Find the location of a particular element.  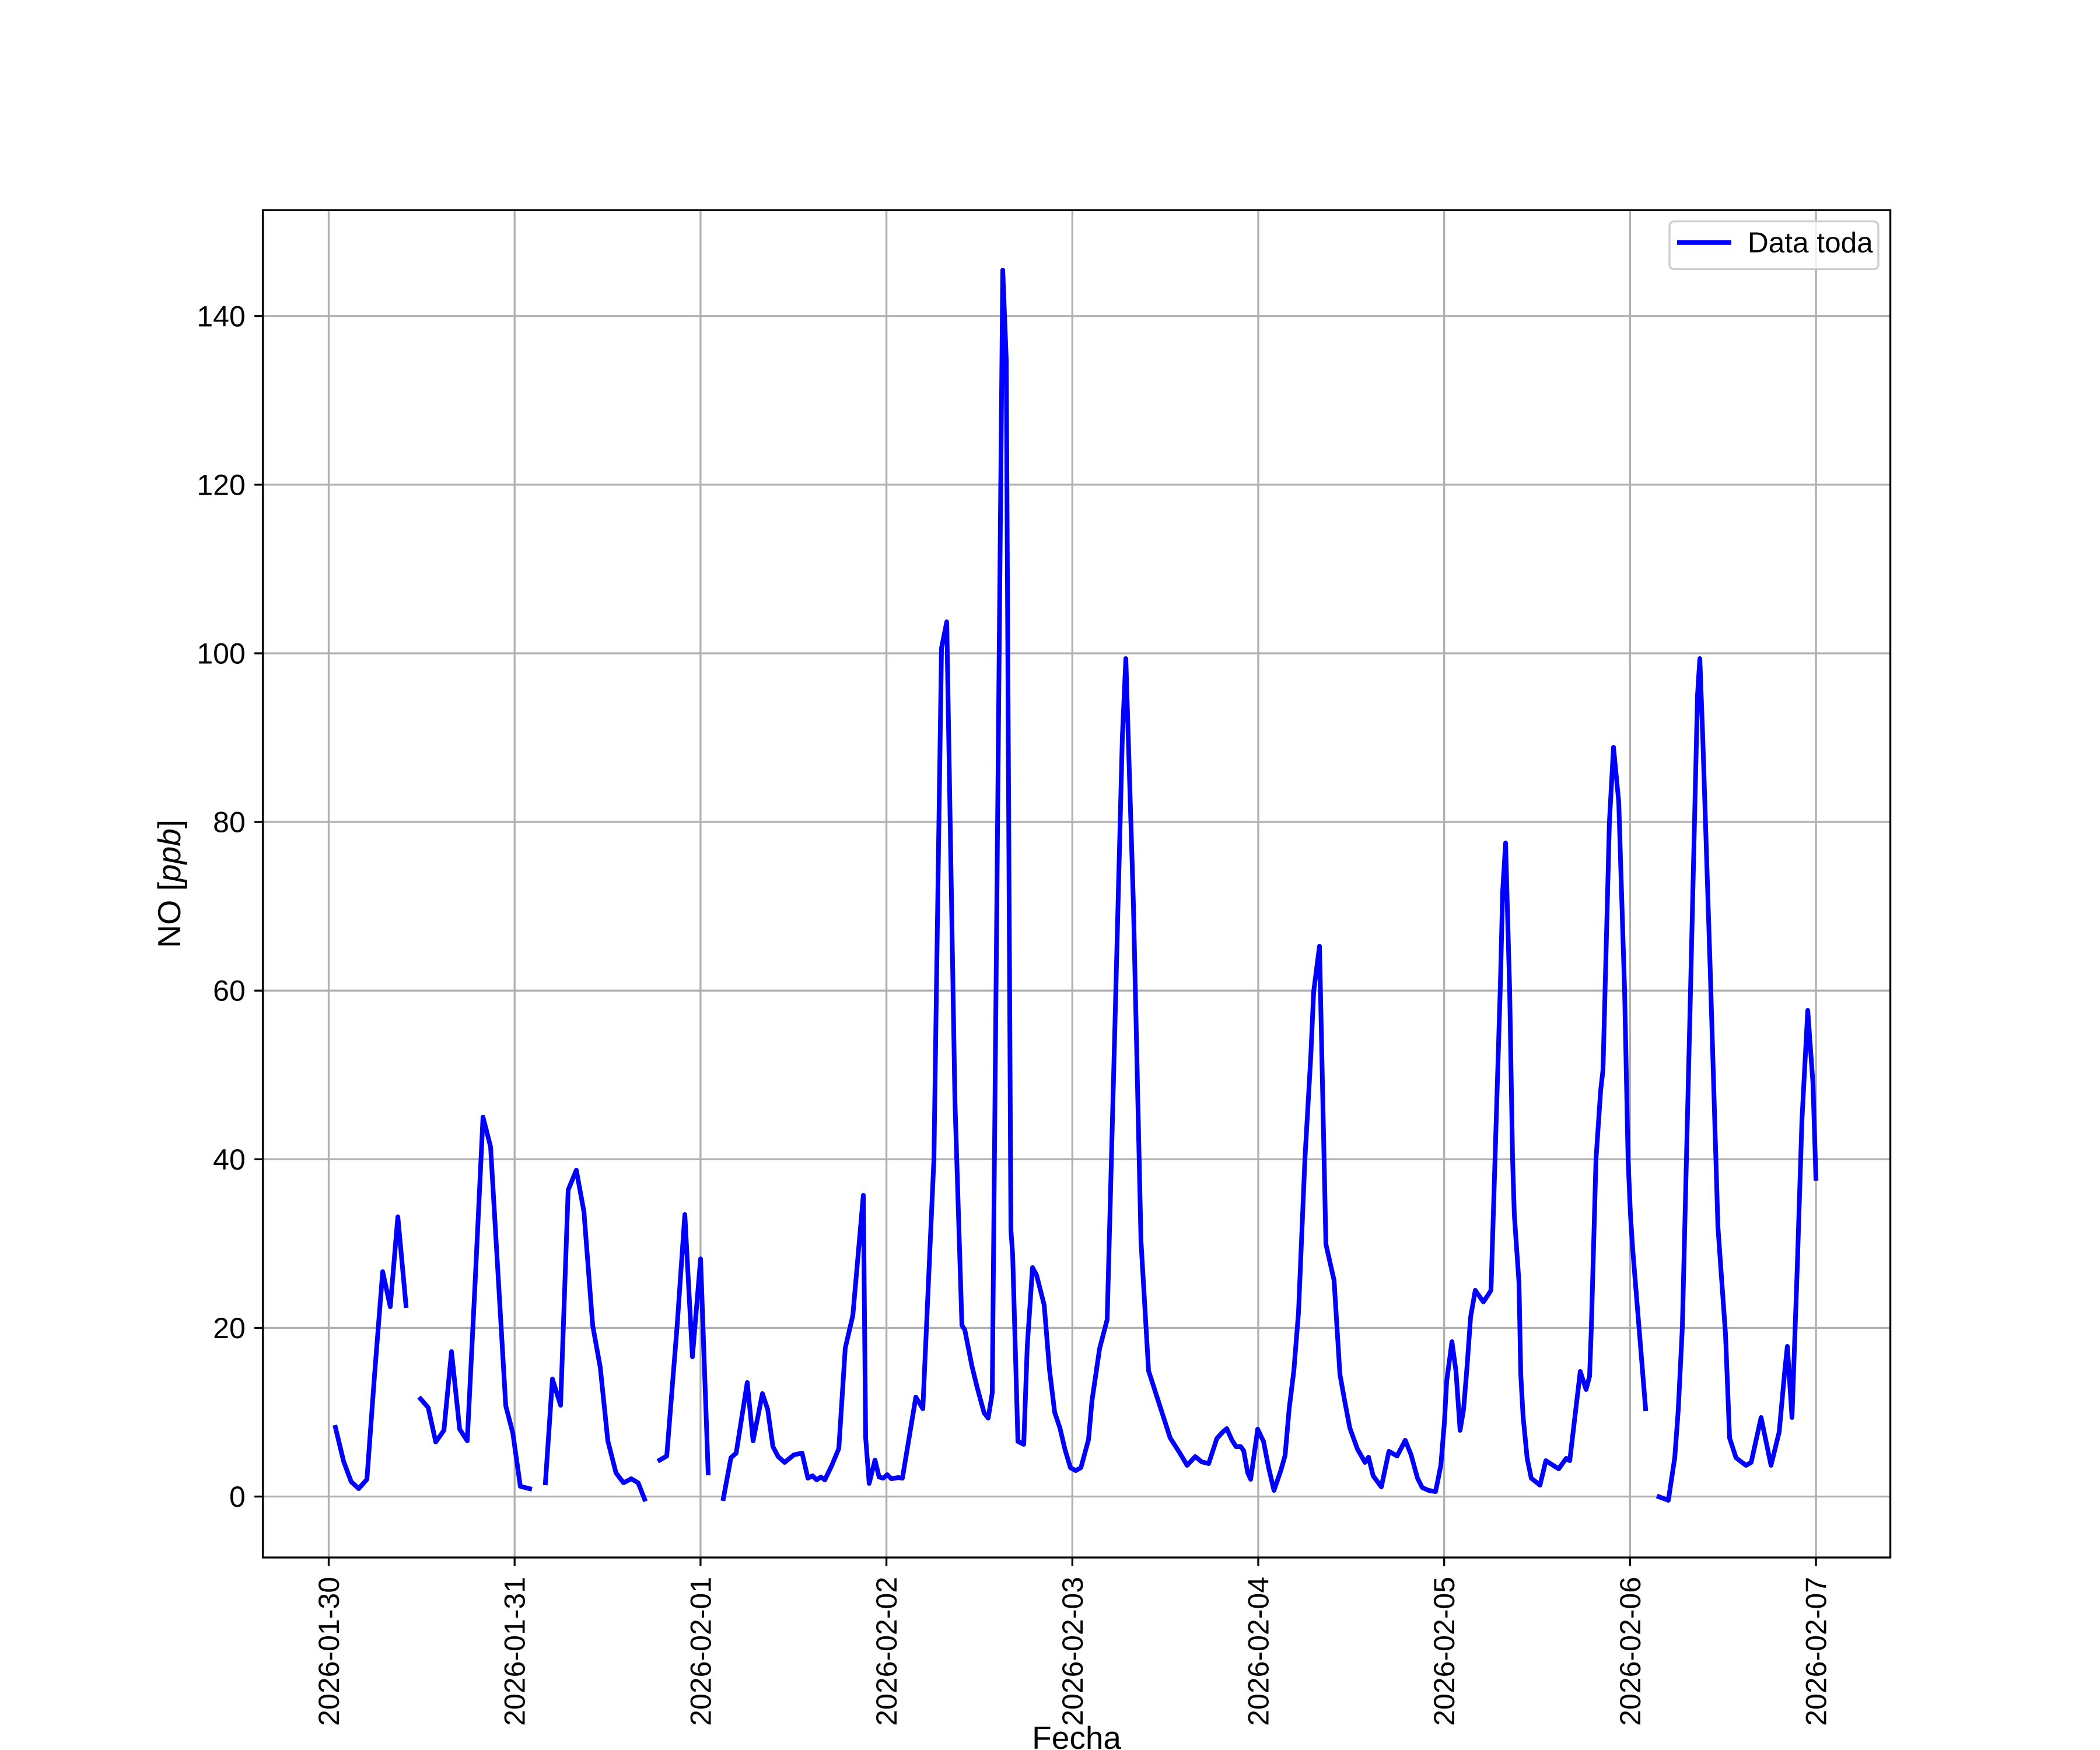

svg-text: 2026-01-31 is located at coordinates (515, 1651).